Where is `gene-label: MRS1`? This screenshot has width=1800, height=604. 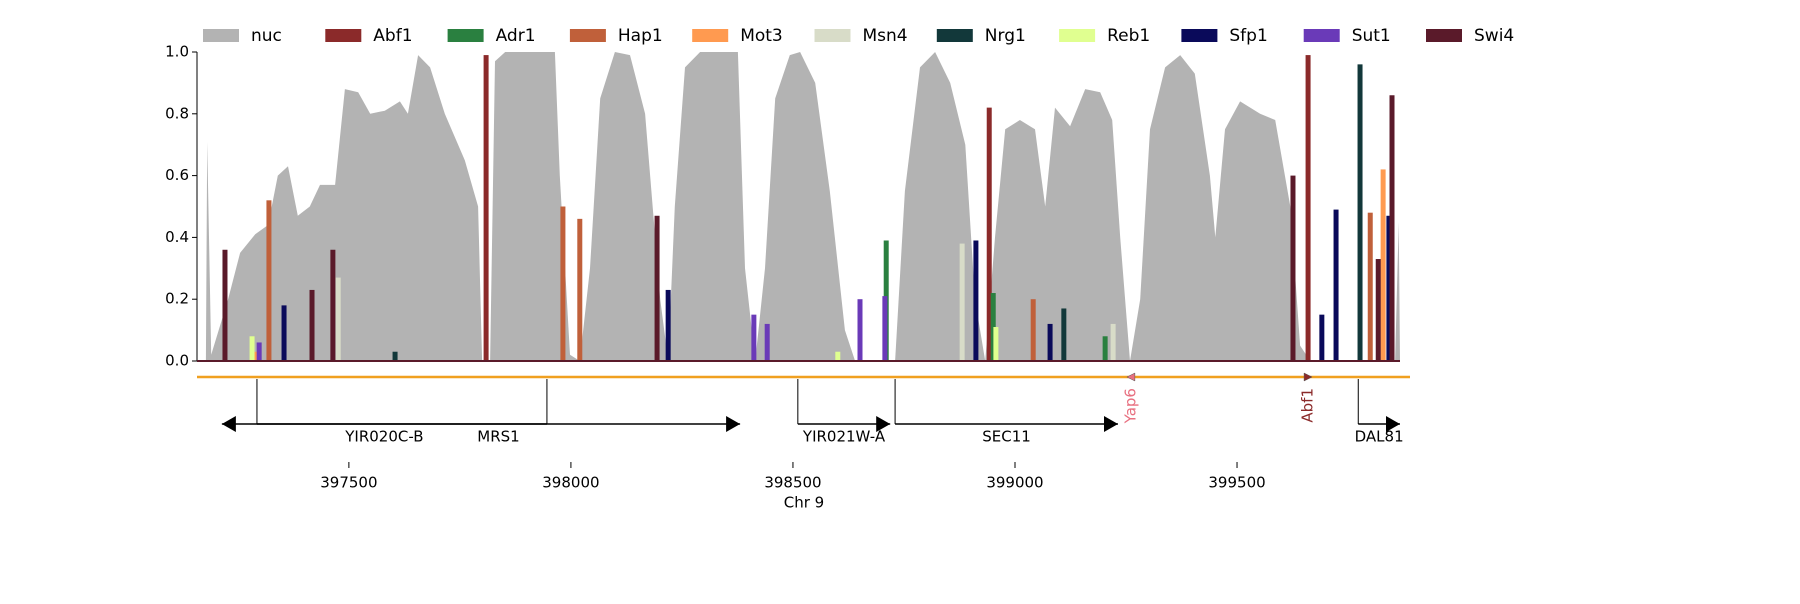
gene-label: MRS1 is located at coordinates (498, 437).